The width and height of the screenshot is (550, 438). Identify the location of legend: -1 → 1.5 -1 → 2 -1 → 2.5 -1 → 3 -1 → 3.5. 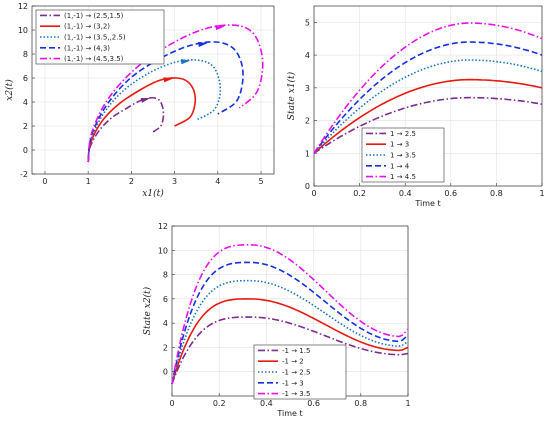
(300, 372).